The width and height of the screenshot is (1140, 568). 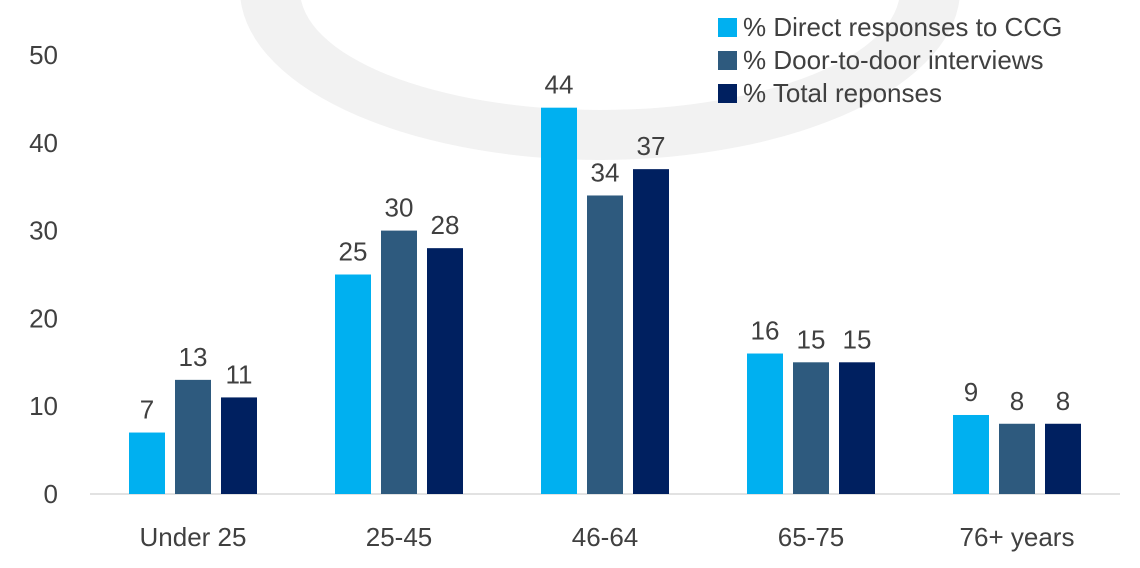 What do you see at coordinates (43, 274) in the screenshot?
I see `y-axis: 0 10 20 30 40 50` at bounding box center [43, 274].